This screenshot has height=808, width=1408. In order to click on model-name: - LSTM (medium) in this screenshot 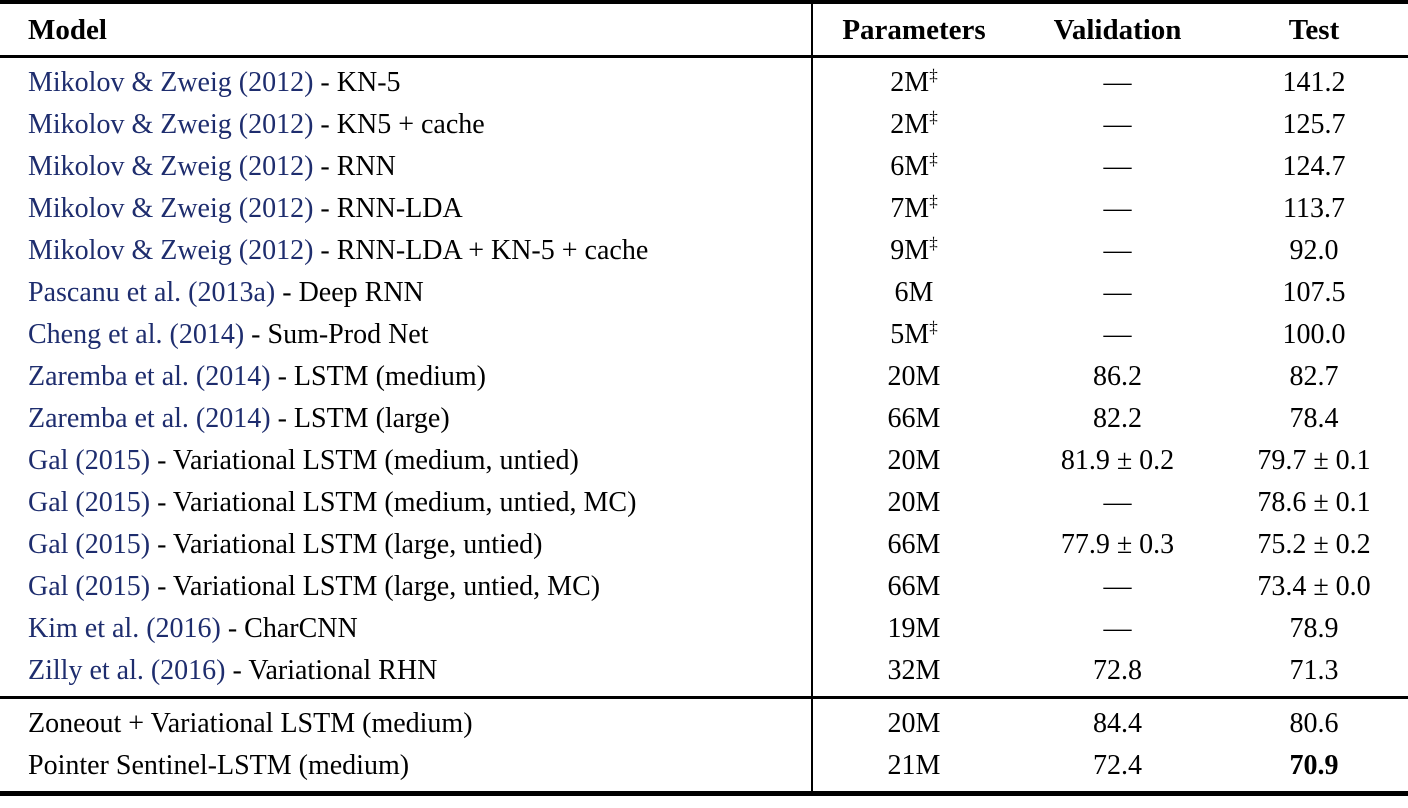, I will do `click(378, 376)`.